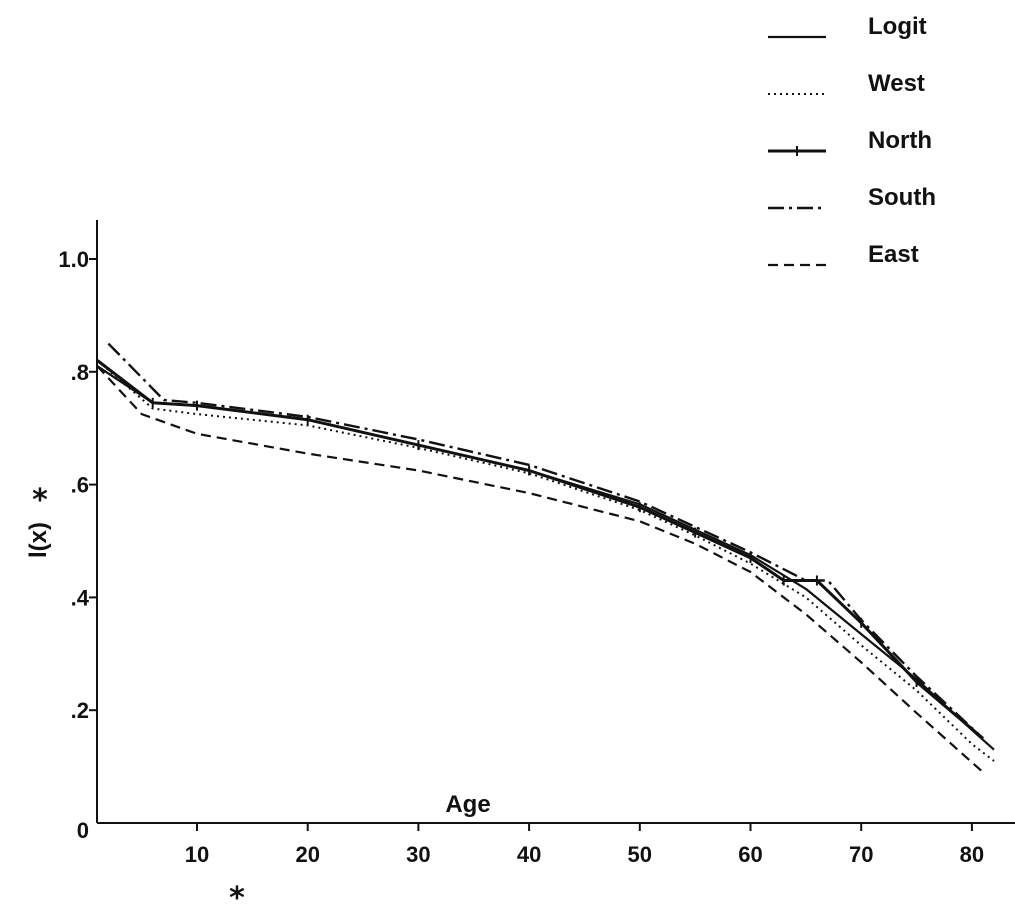 The height and width of the screenshot is (910, 1015). What do you see at coordinates (896, 83) in the screenshot?
I see `legend-label-west: West` at bounding box center [896, 83].